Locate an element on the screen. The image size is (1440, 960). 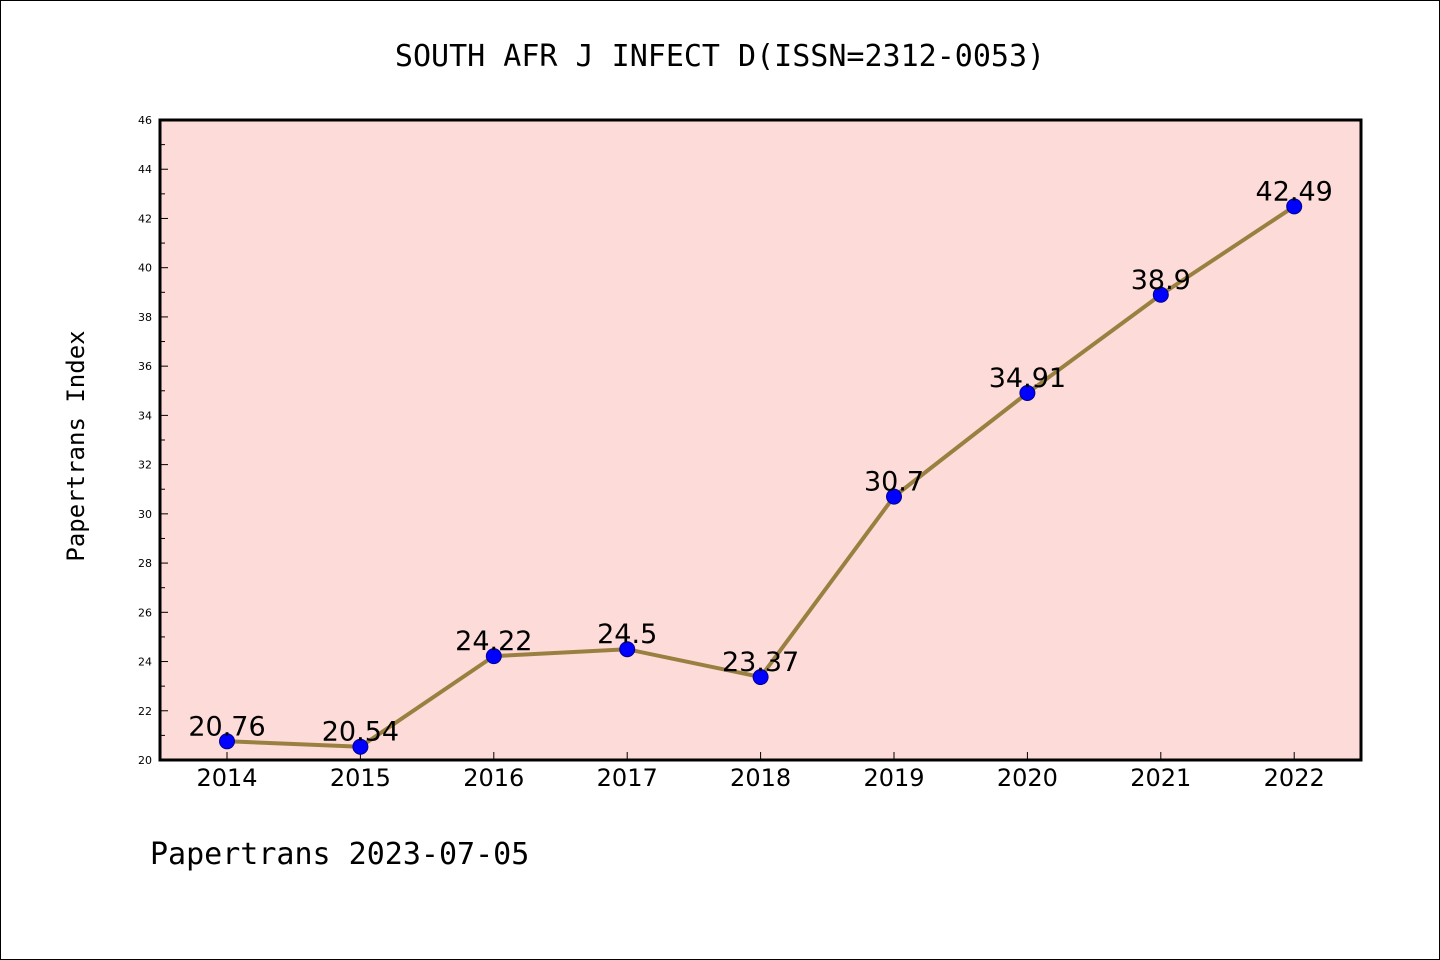
y-tick-label: 24 is located at coordinates (145, 662).